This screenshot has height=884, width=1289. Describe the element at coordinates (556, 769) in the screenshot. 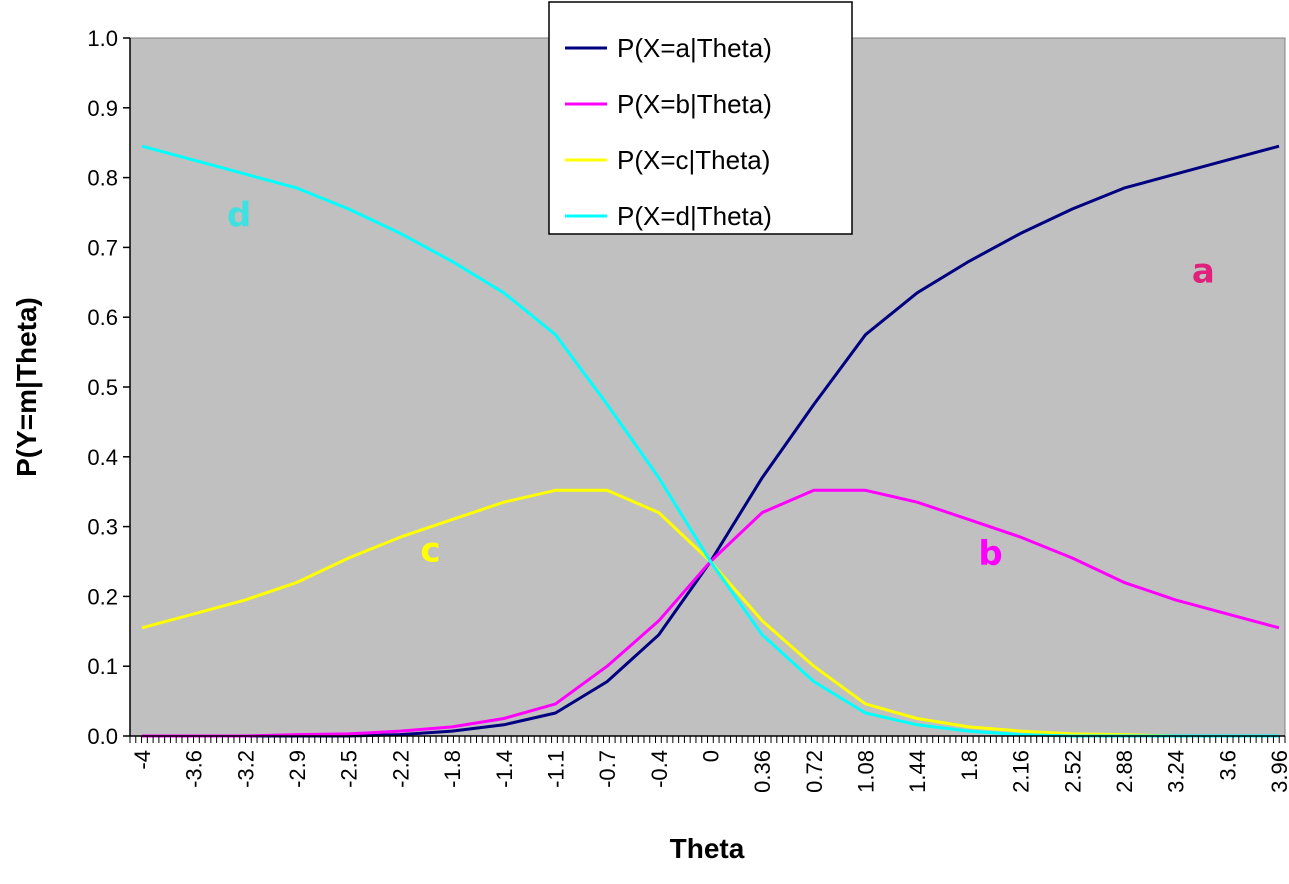

I see `x-tick-label: -1.1` at that location.